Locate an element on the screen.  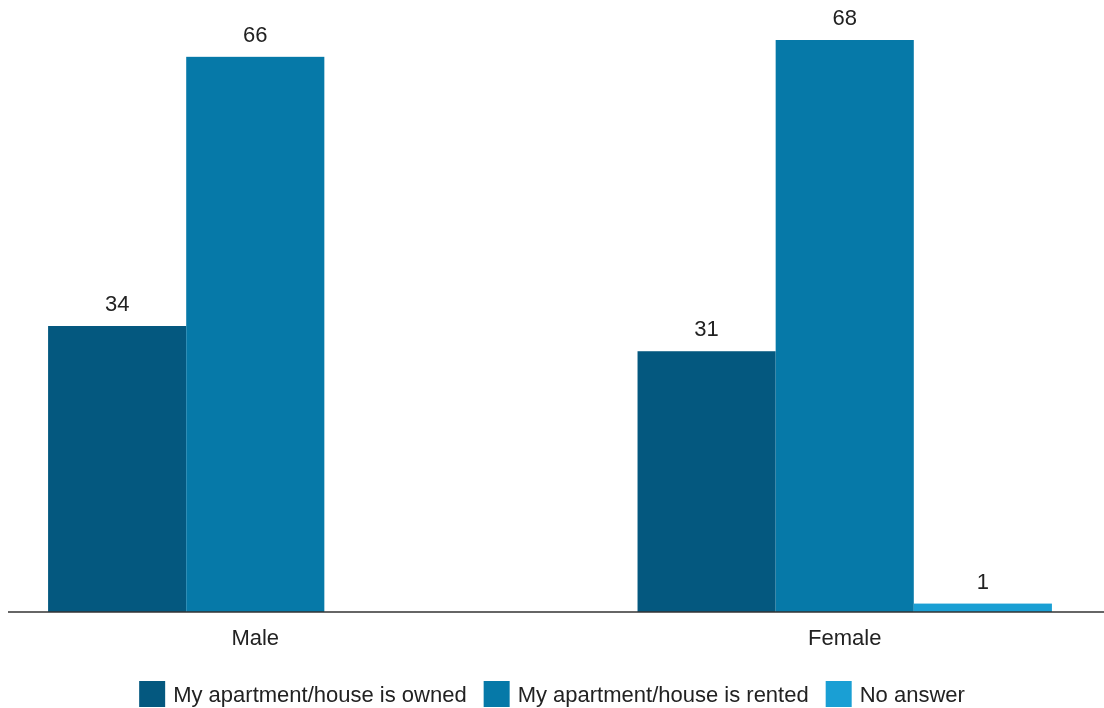
data-label: 68 is located at coordinates (844, 17).